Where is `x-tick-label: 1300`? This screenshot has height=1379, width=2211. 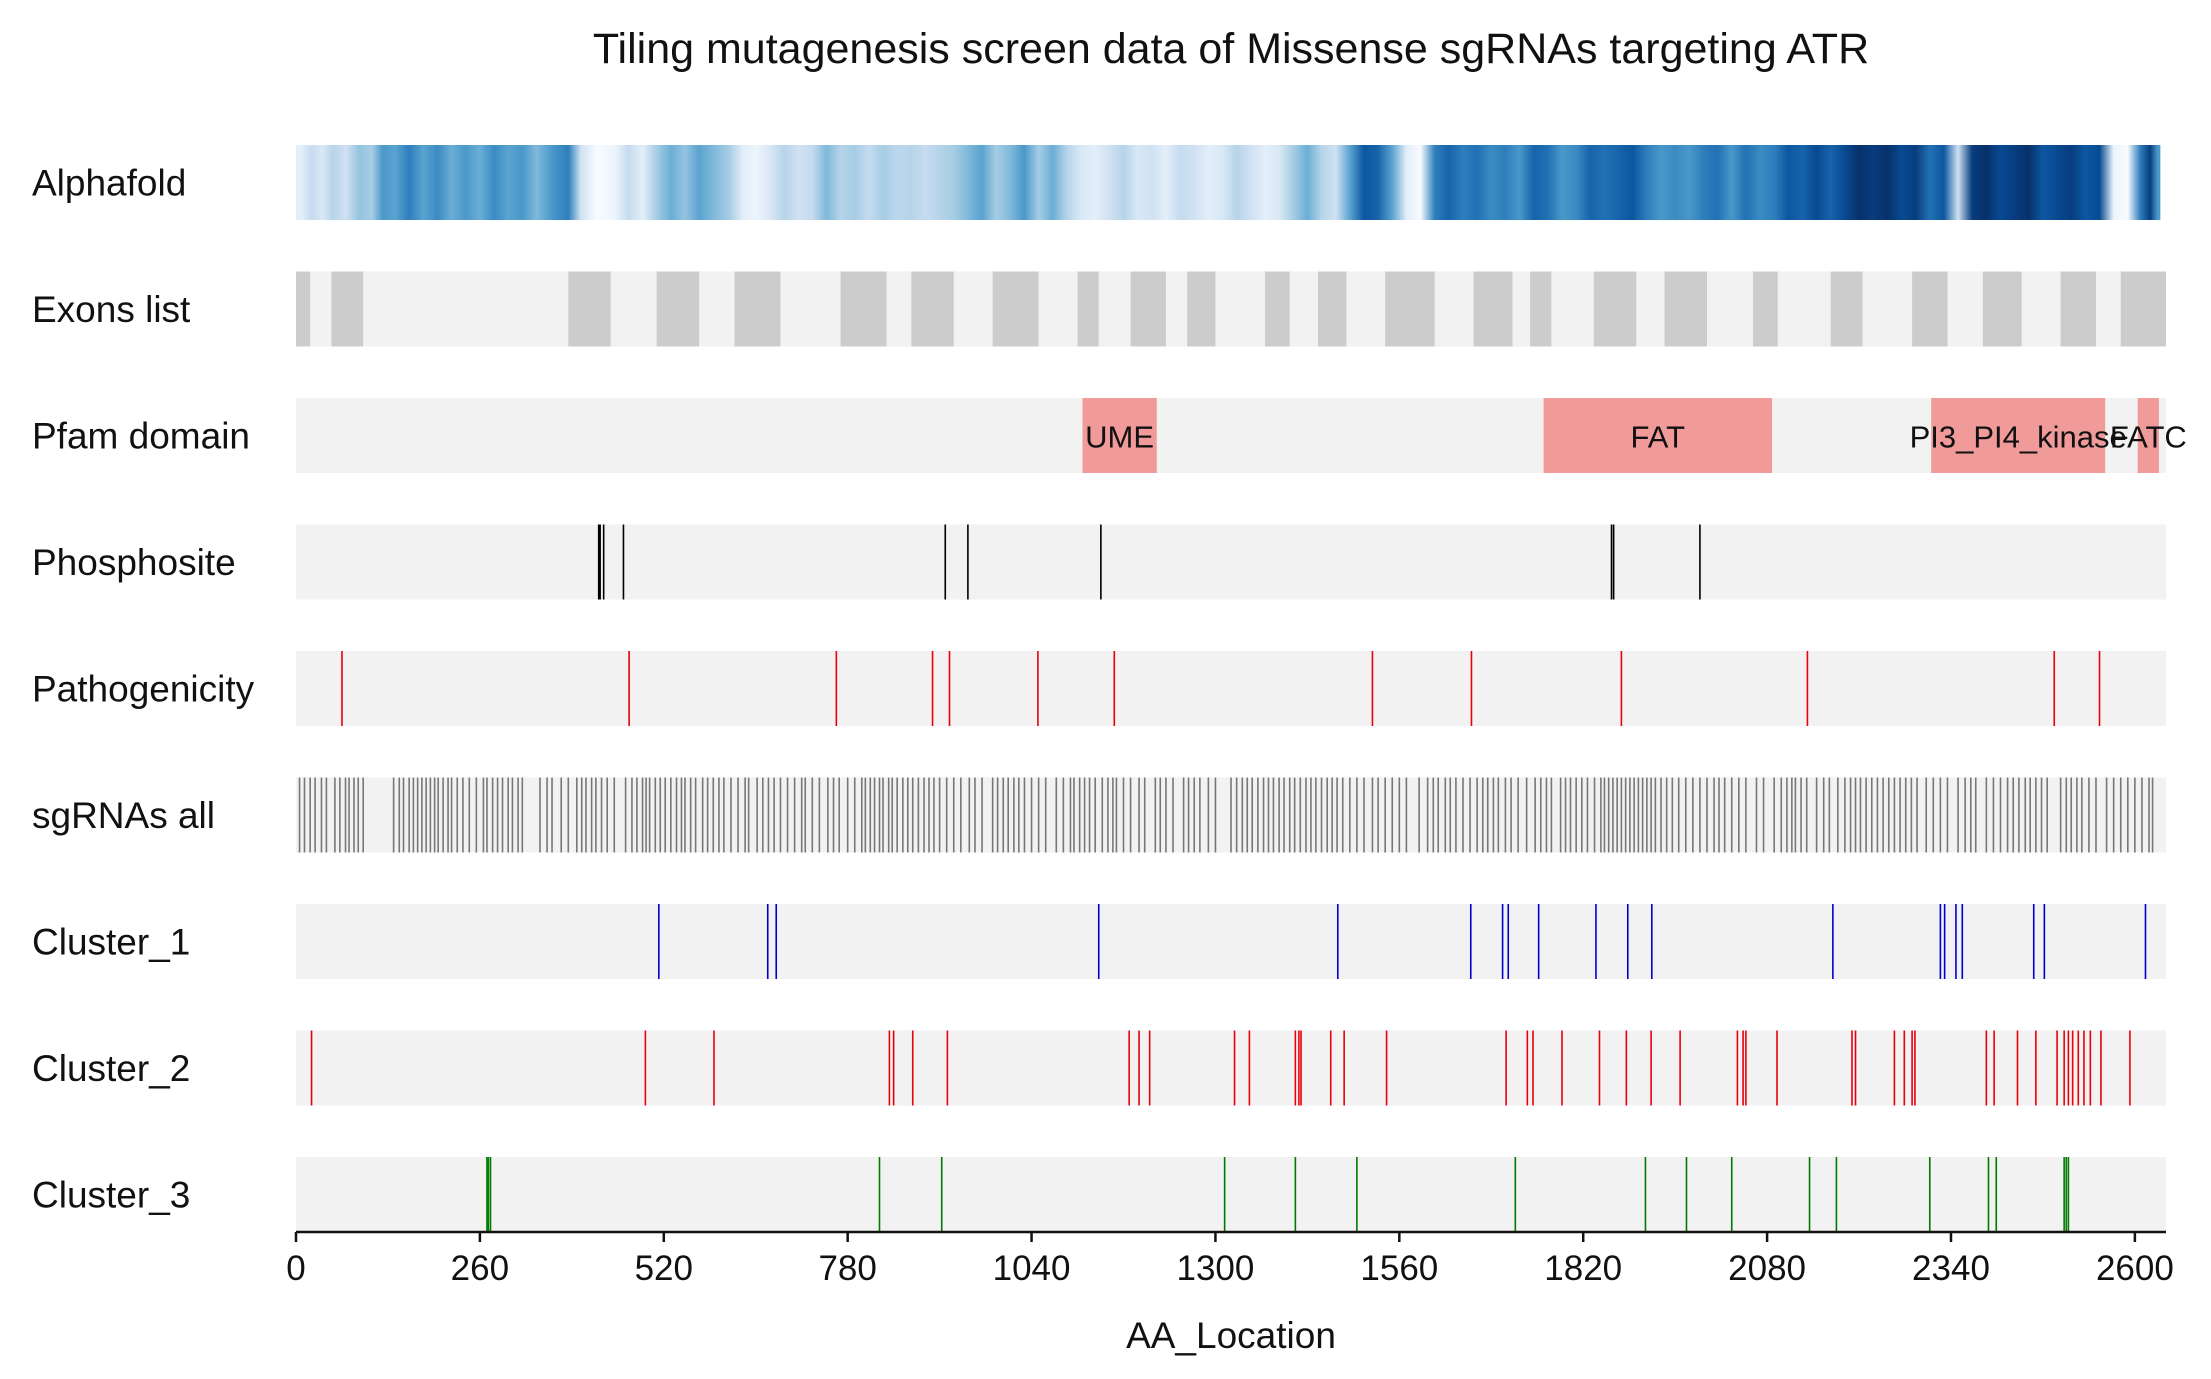
x-tick-label: 1300 is located at coordinates (1216, 1268).